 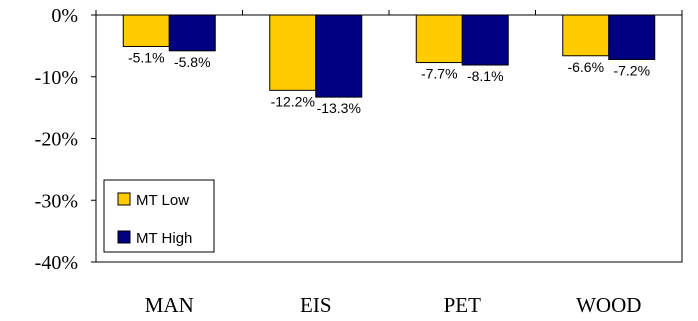 What do you see at coordinates (164, 238) in the screenshot?
I see `legend-label-mt-high: MT High` at bounding box center [164, 238].